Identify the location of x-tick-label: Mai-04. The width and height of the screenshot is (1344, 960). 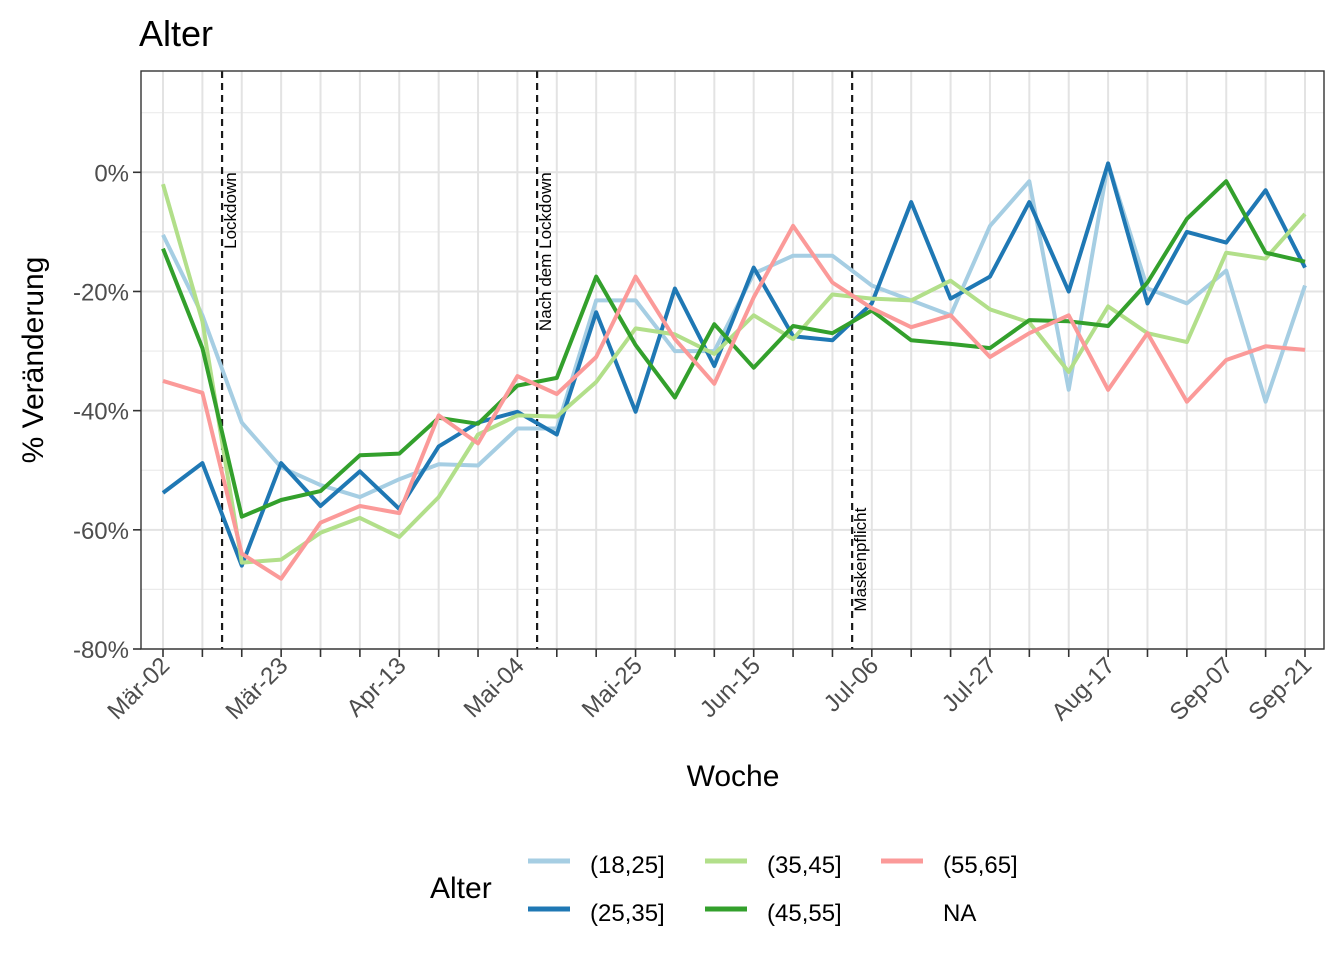
(494, 687).